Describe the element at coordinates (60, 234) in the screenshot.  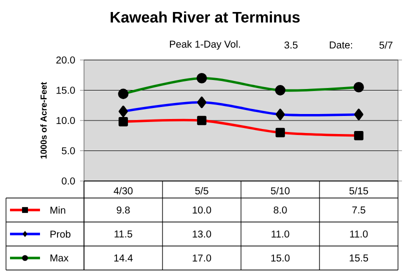
I see `legend-label: Prob` at that location.